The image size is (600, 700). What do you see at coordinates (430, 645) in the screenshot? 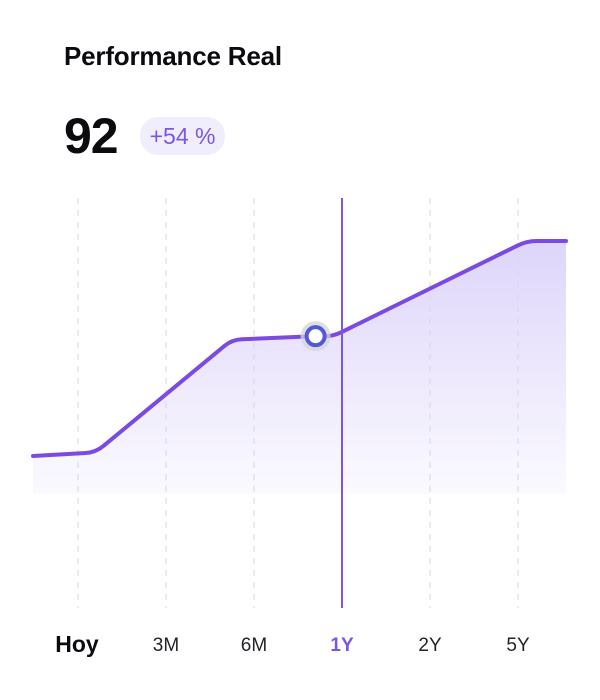
I see `timeframe-tab-2y: 2Y` at bounding box center [430, 645].